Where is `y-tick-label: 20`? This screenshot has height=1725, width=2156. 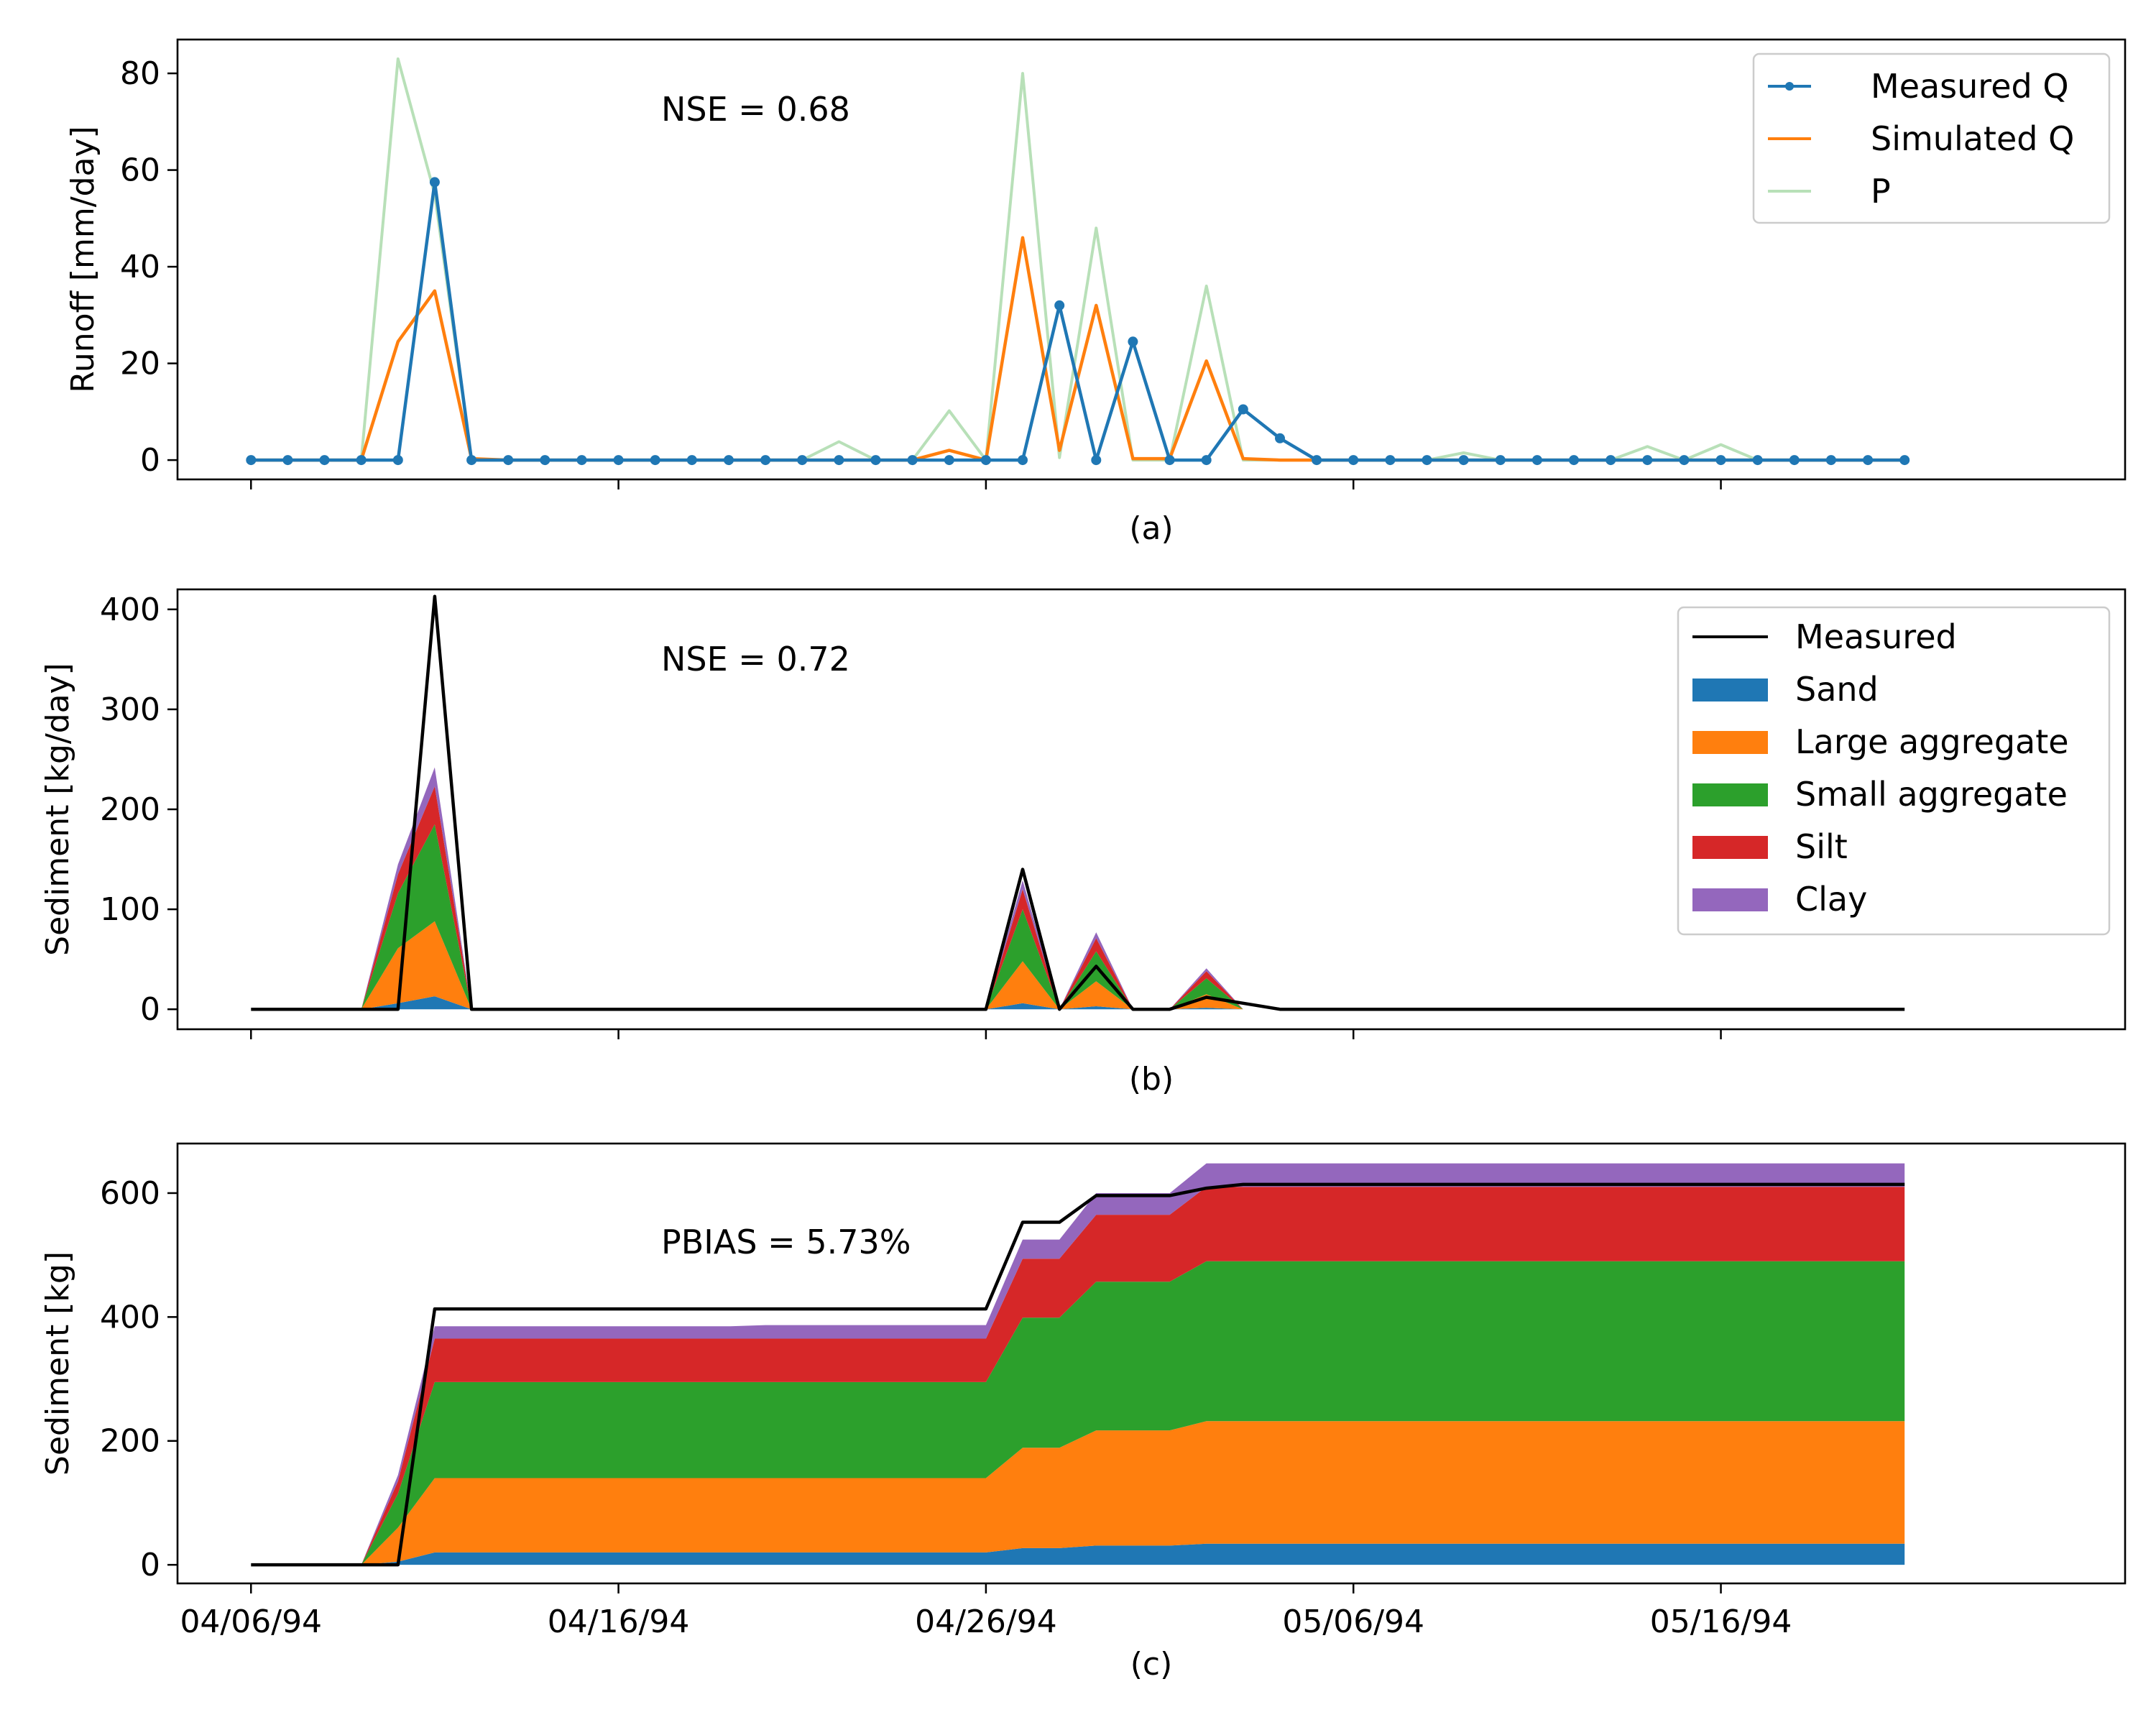
y-tick-label: 20 is located at coordinates (140, 364).